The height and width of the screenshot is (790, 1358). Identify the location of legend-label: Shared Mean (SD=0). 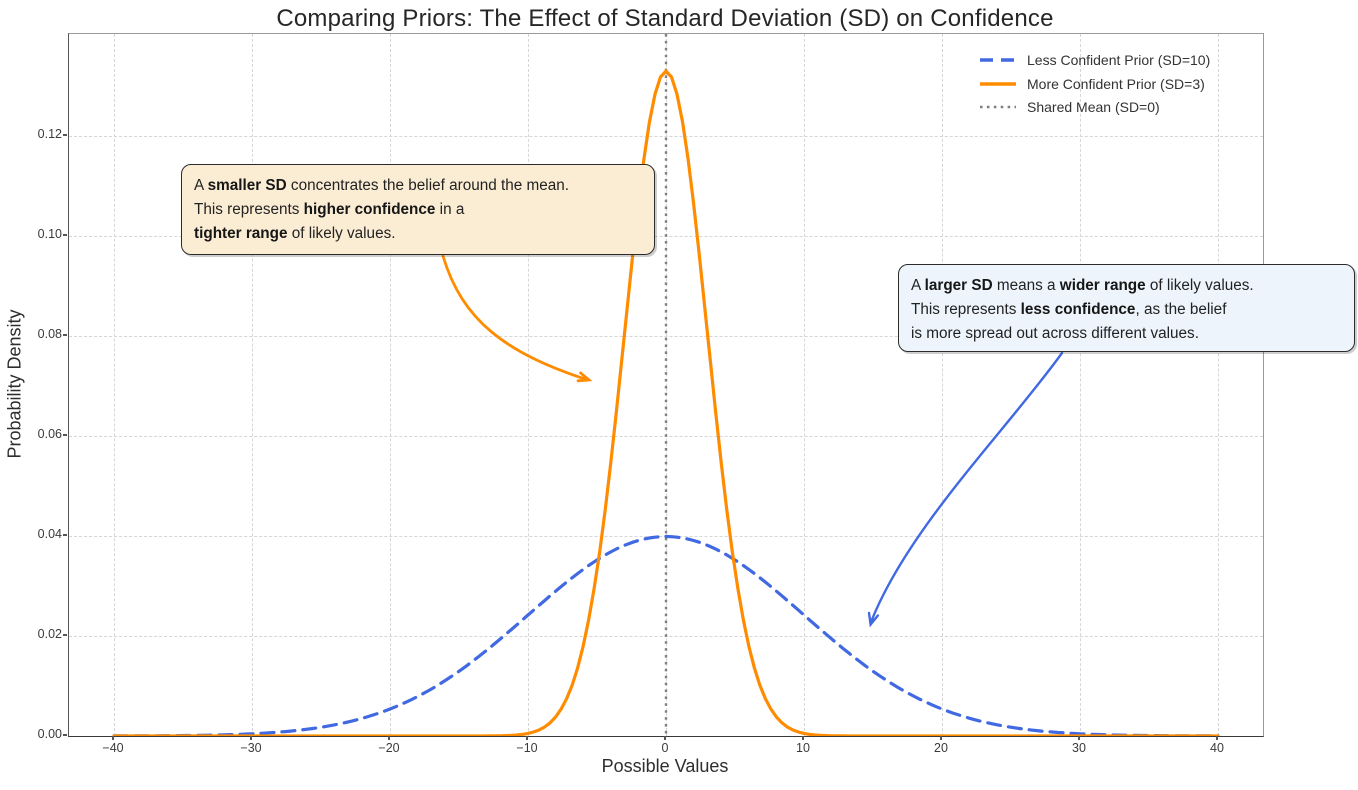
(1093, 107).